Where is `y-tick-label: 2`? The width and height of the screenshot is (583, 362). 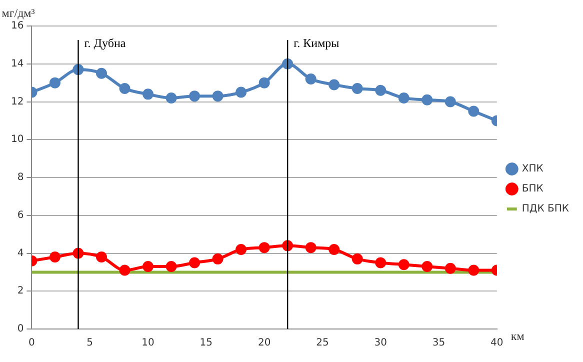
y-tick-label: 2 is located at coordinates (20, 291).